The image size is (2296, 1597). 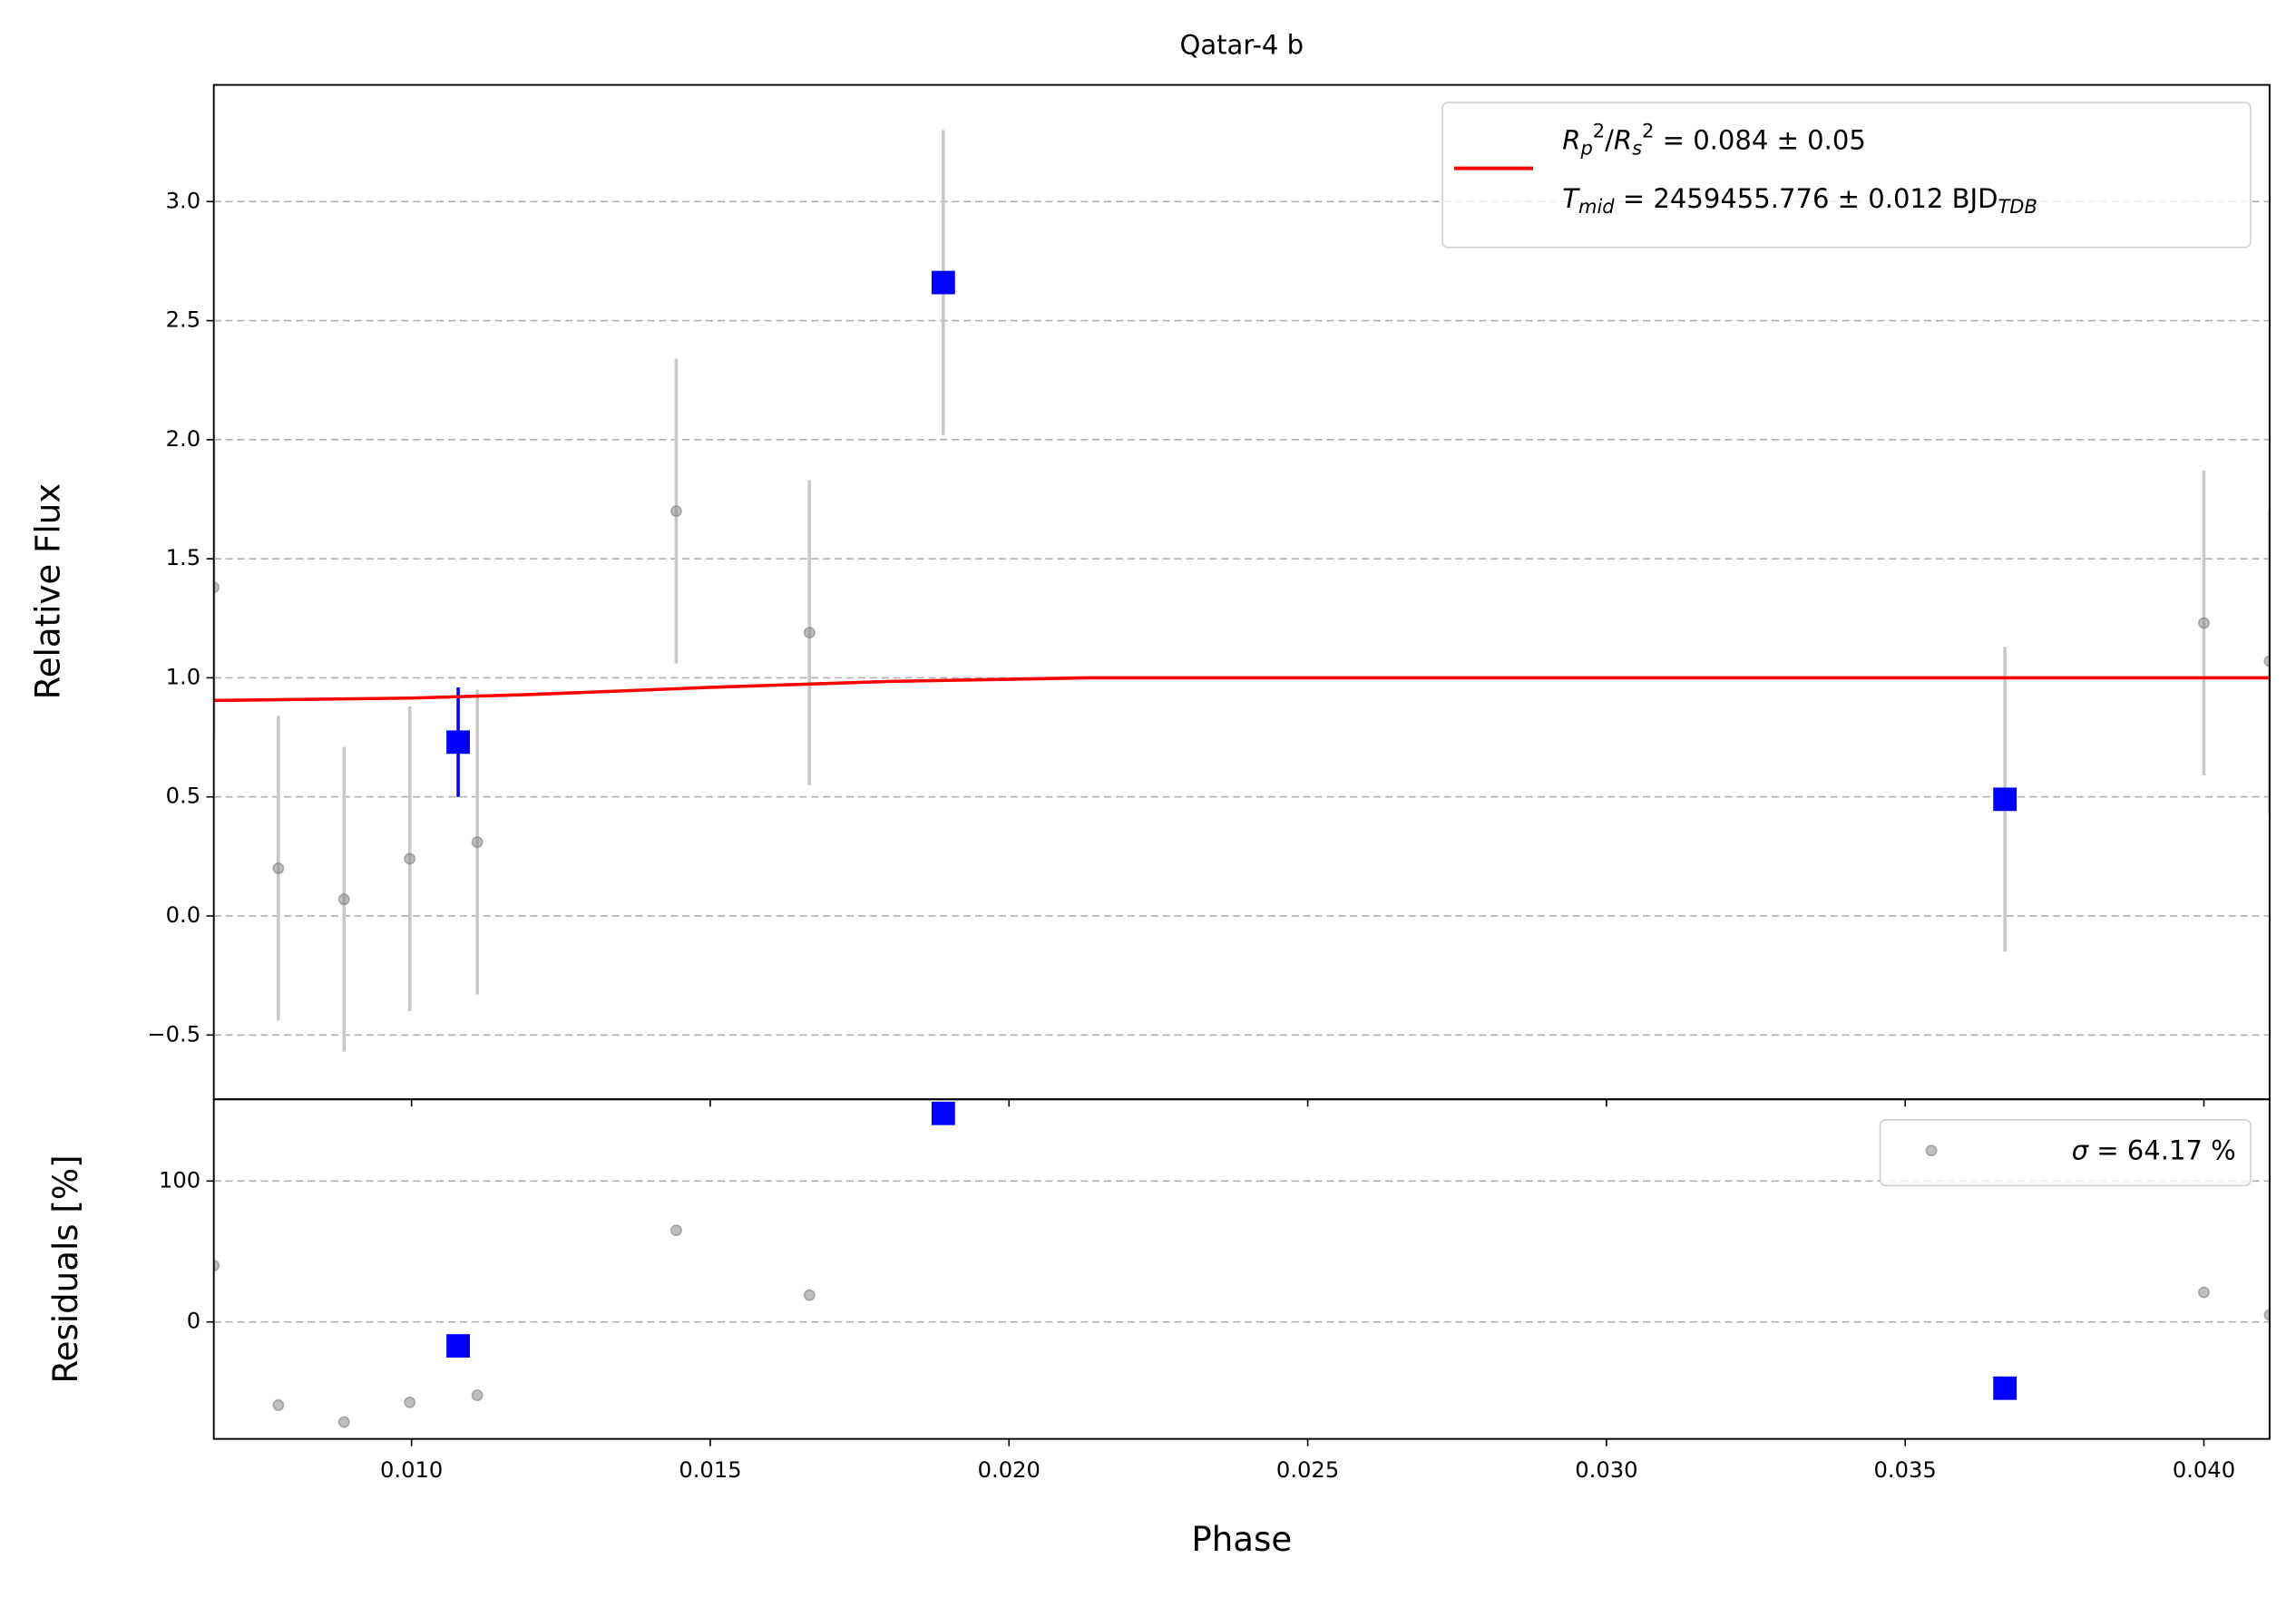 What do you see at coordinates (1307, 1470) in the screenshot?
I see `x-tick-label: 0.025` at bounding box center [1307, 1470].